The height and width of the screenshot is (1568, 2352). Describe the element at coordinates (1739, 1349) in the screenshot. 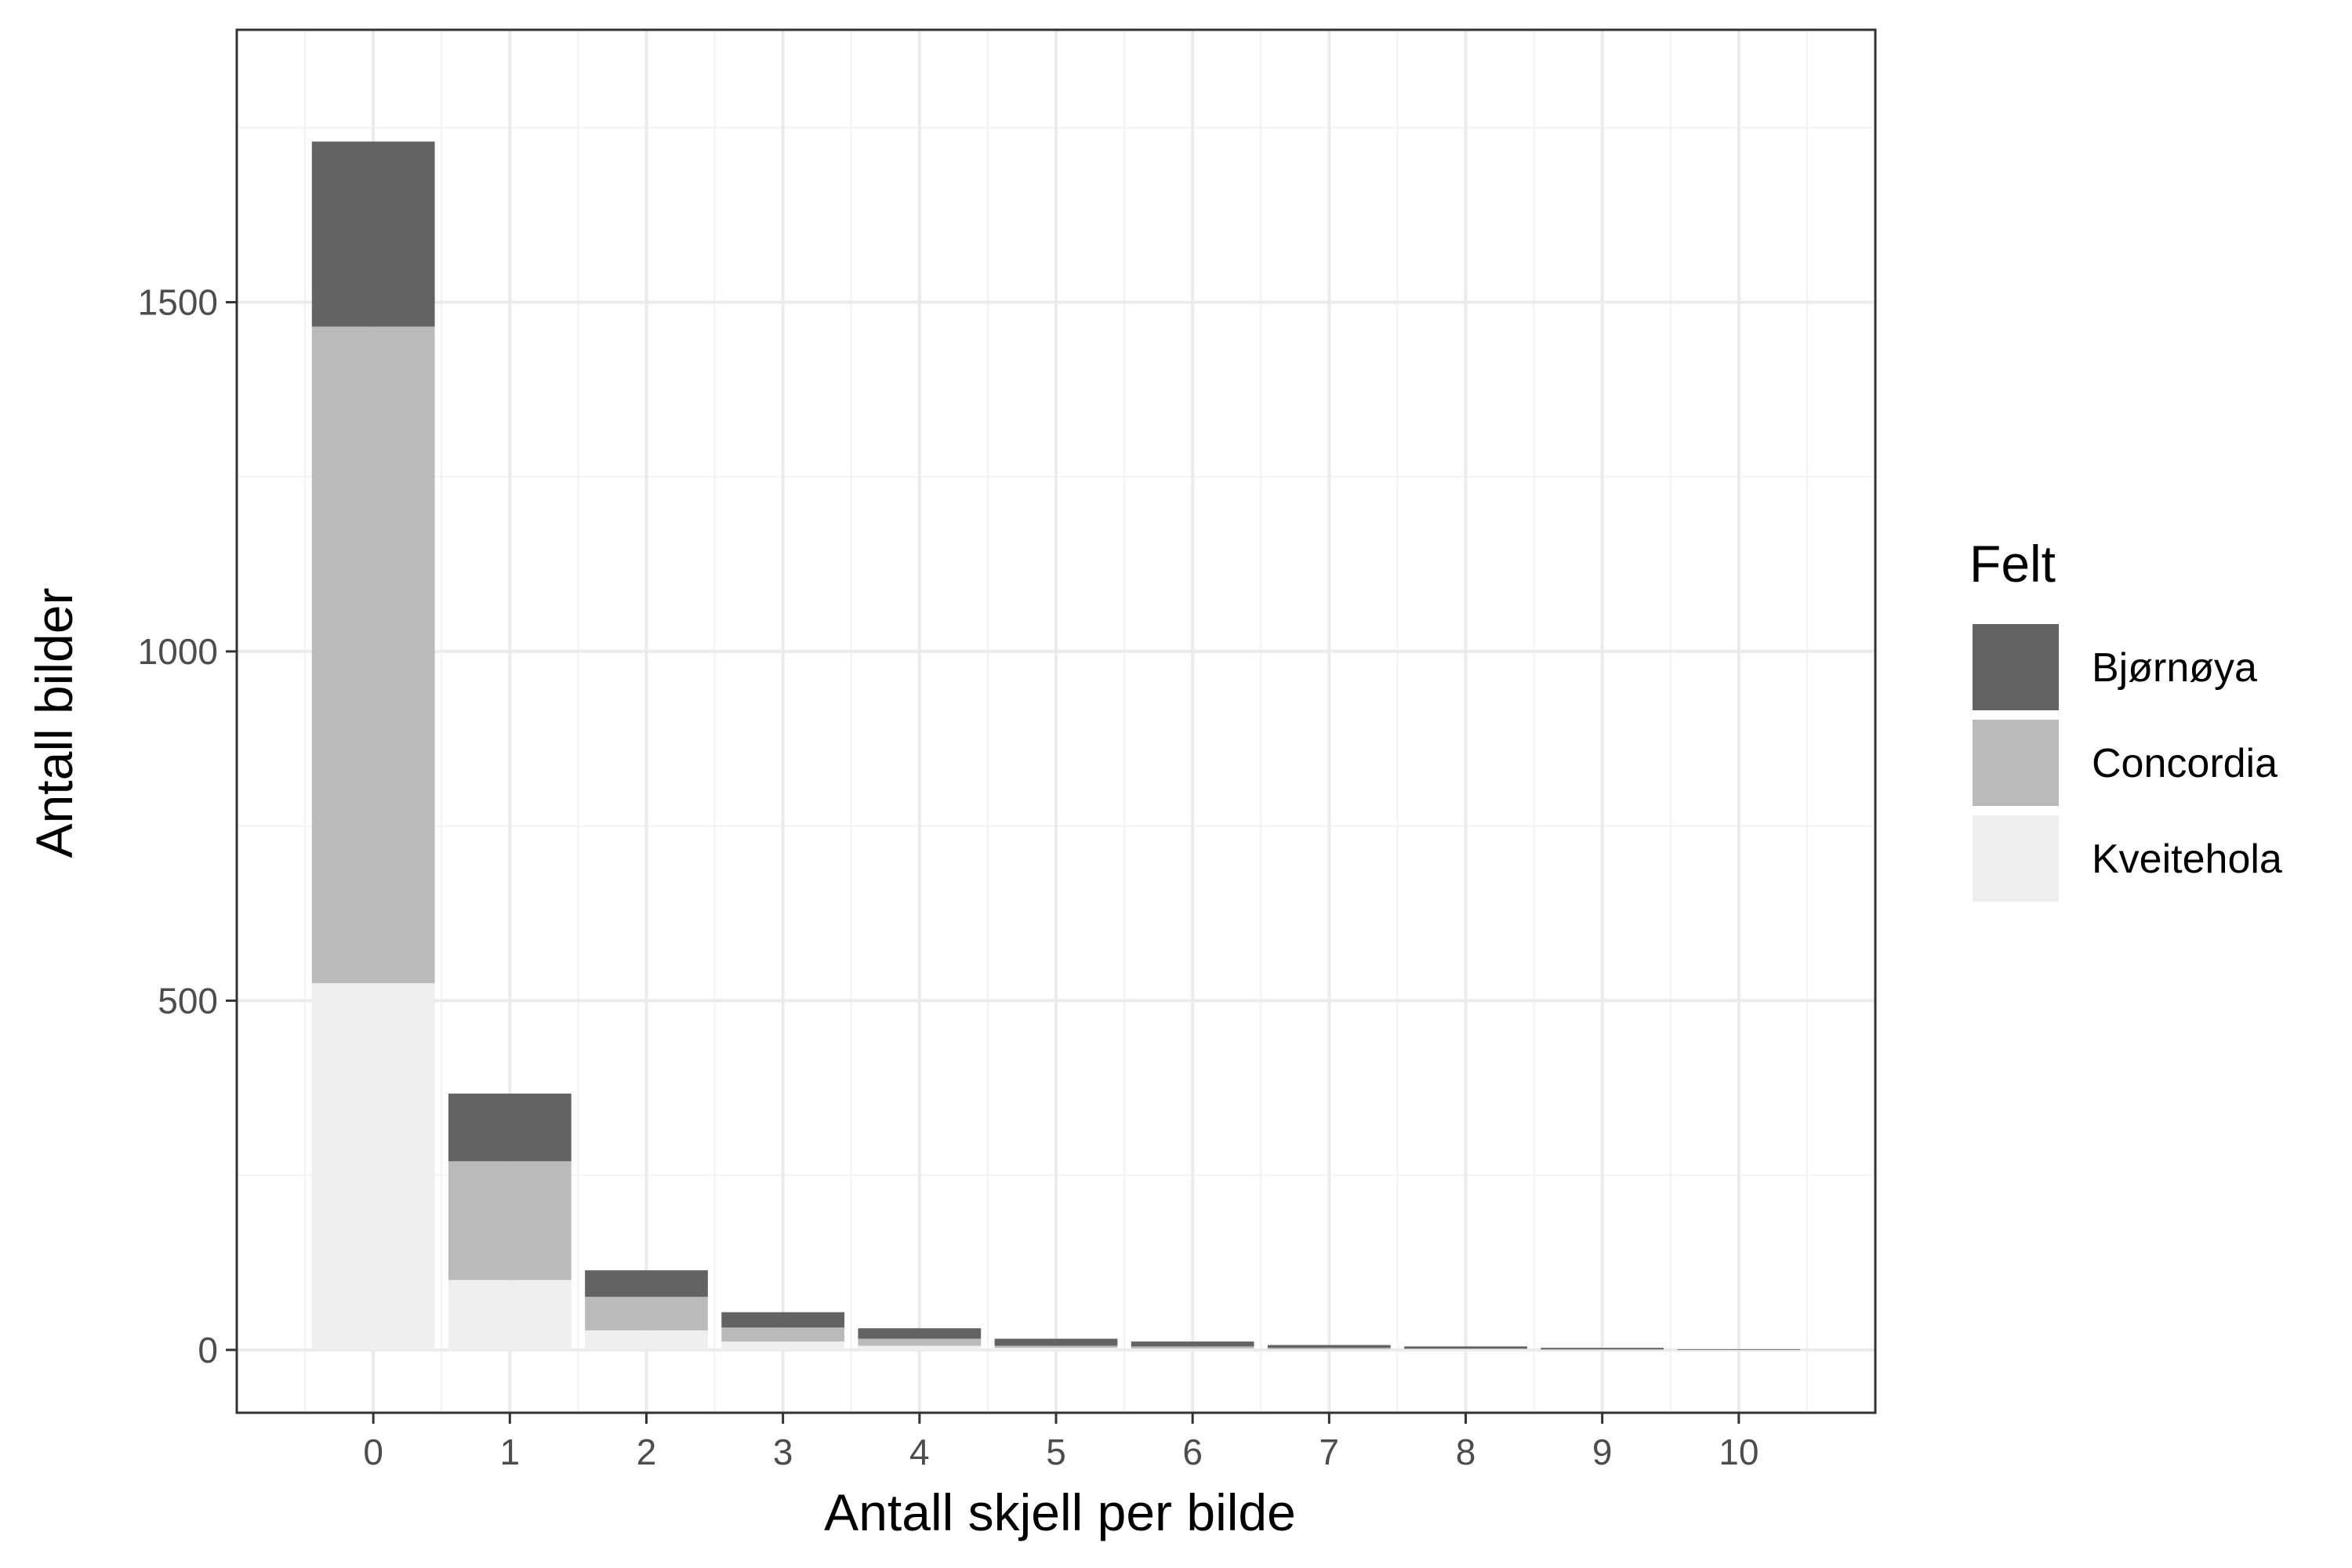

I see `bar-segment-bjørnøya-10` at that location.